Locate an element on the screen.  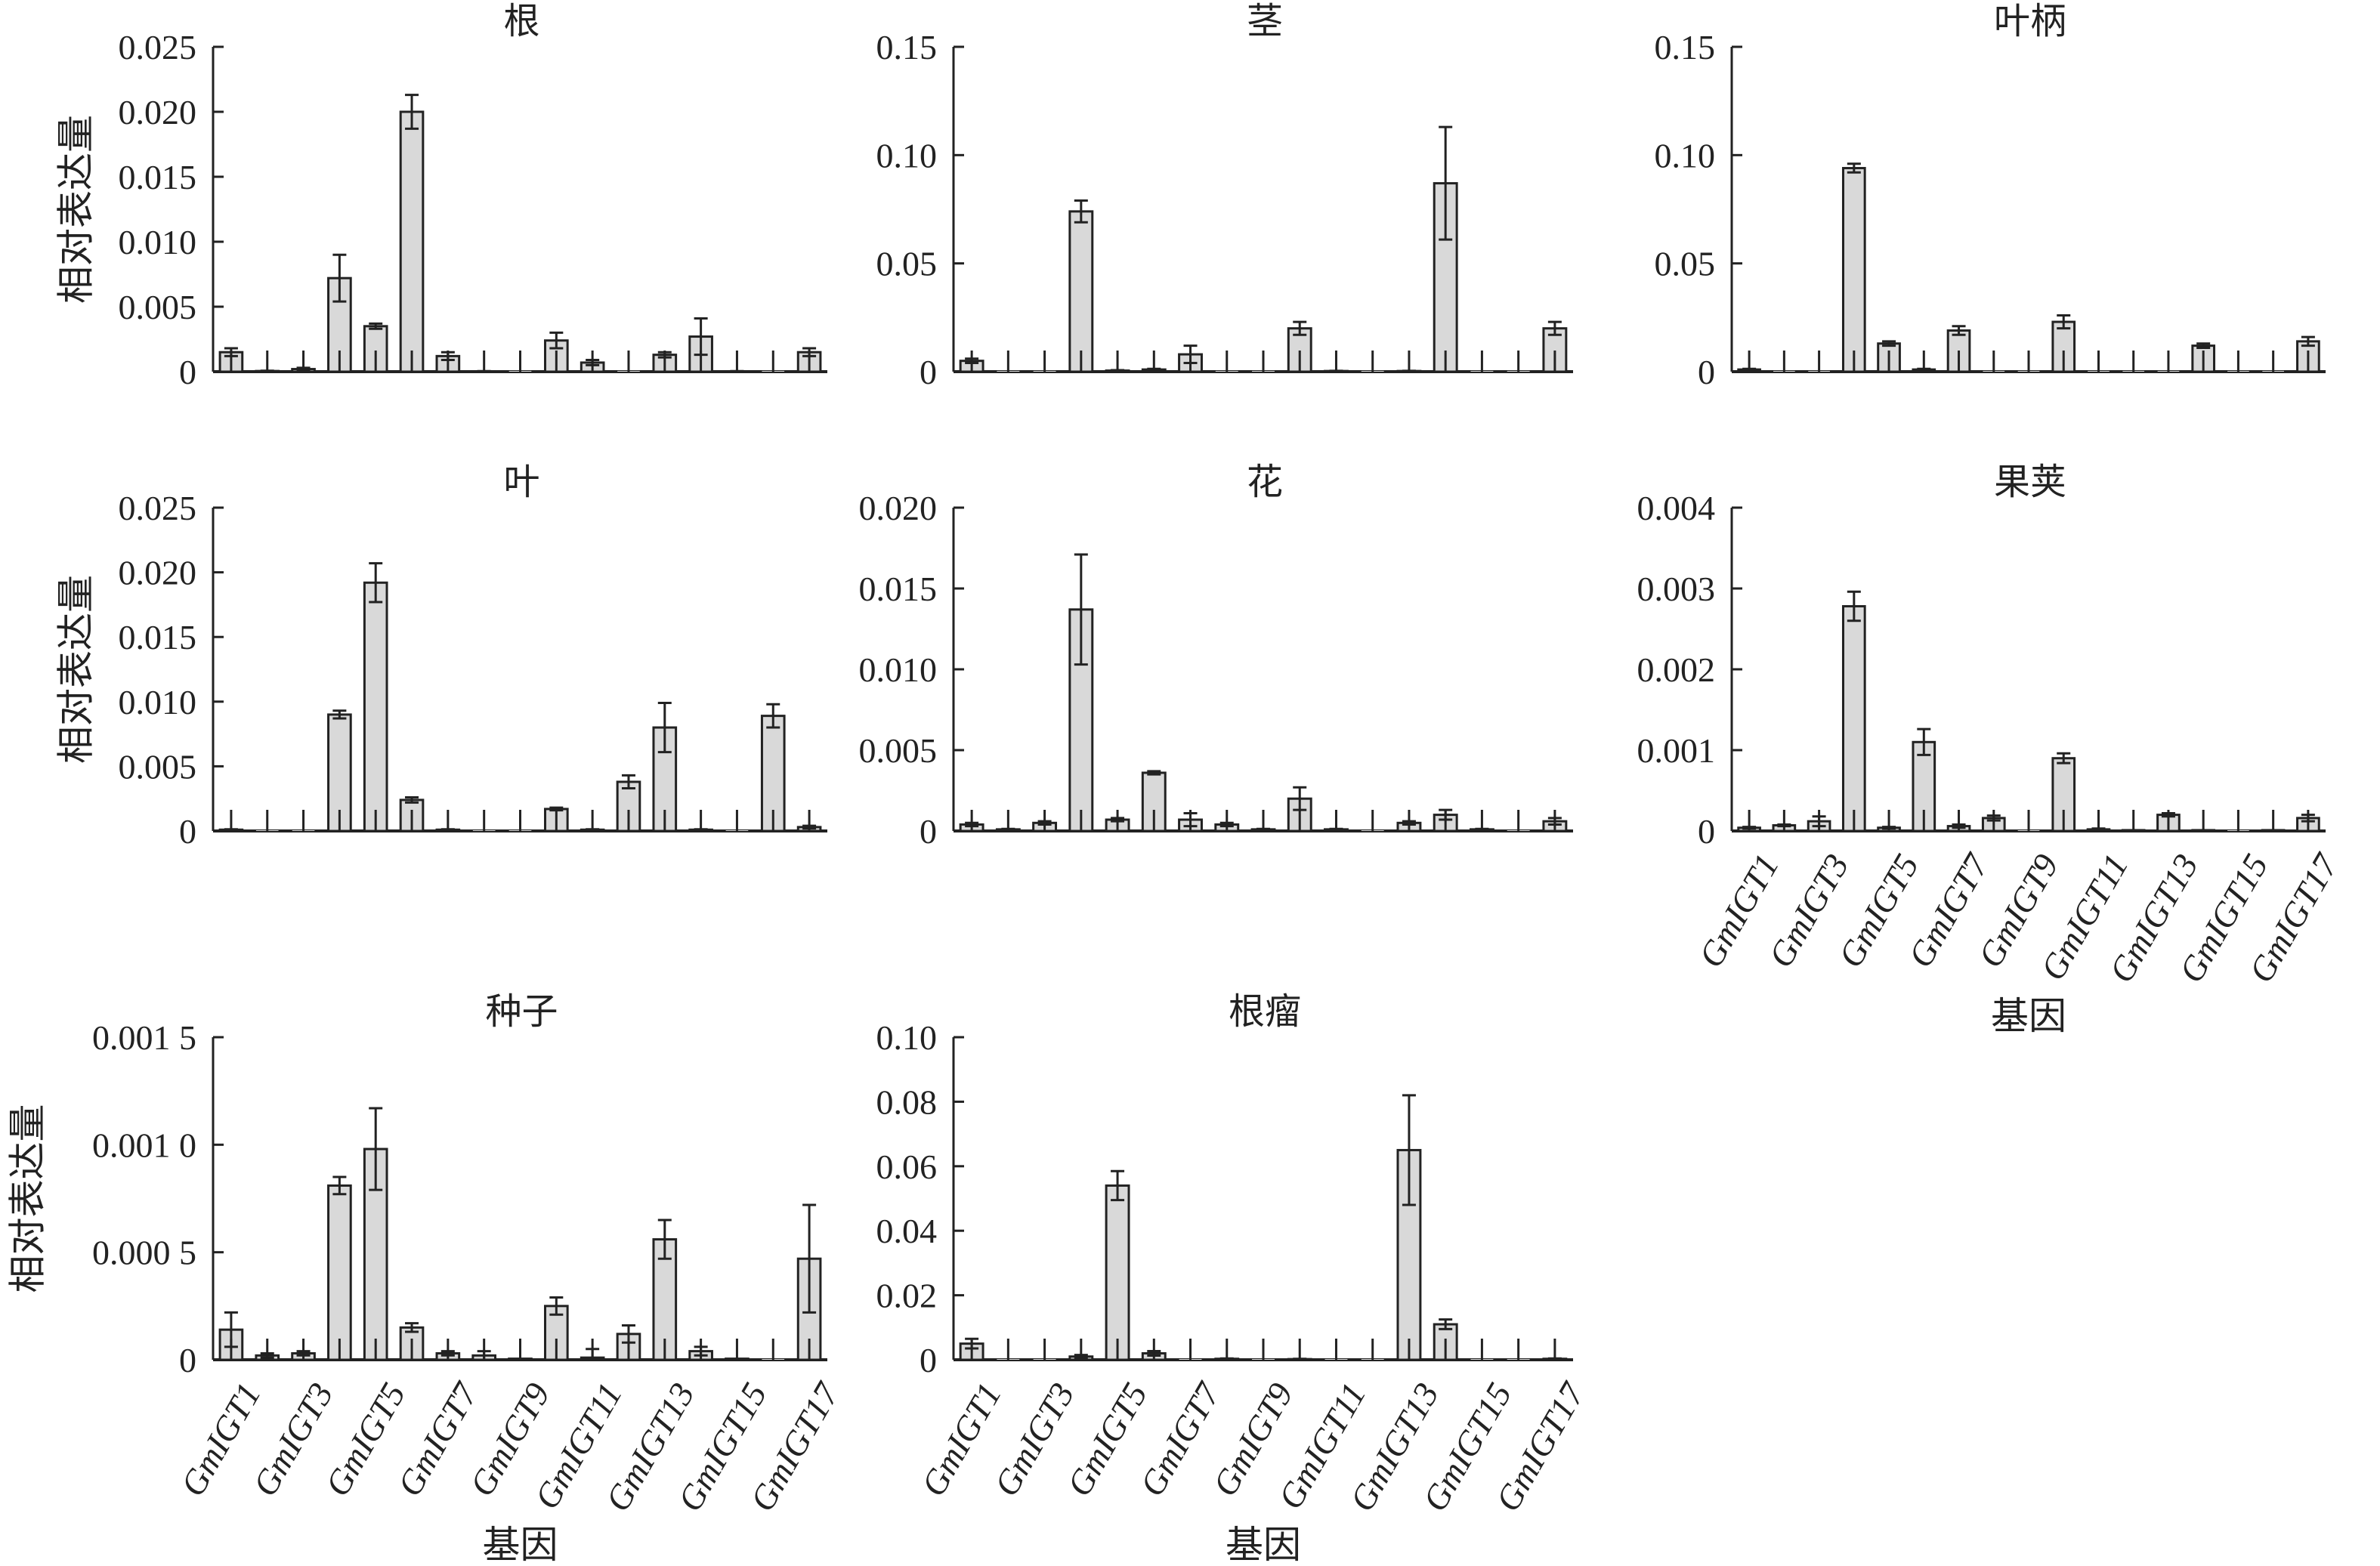
y-tick-label: 0.001 5 is located at coordinates (144, 1037).